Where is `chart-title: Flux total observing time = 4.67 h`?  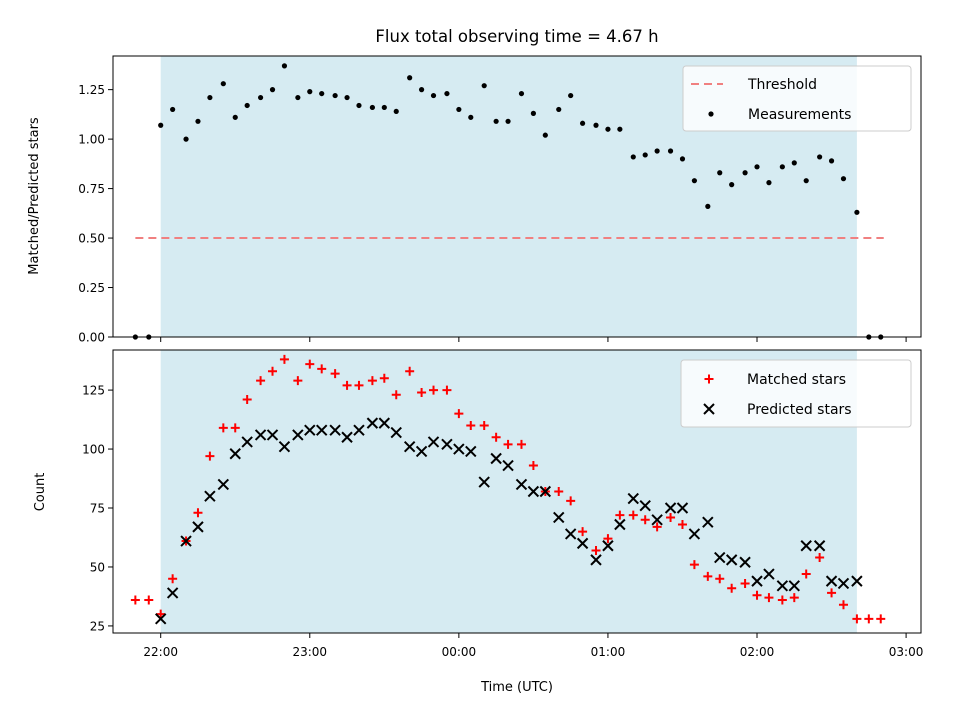 chart-title: Flux total observing time = 4.67 h is located at coordinates (516, 36).